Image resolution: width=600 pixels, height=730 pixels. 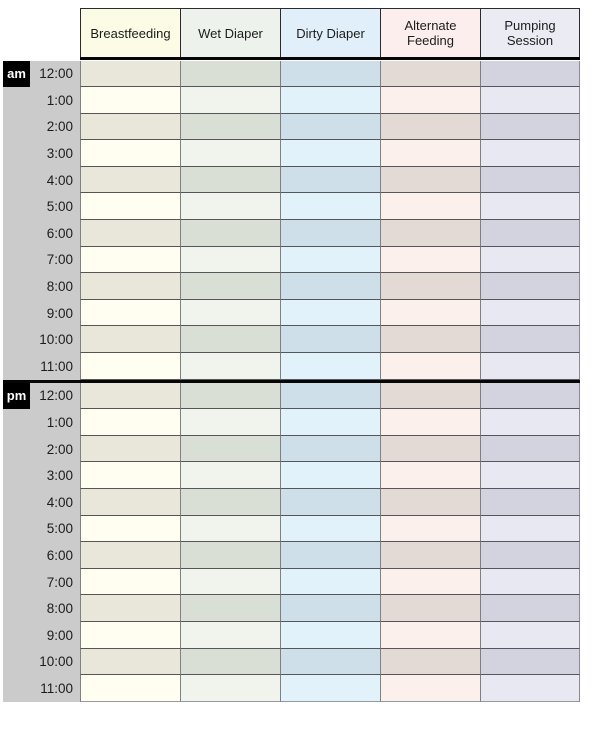 I want to click on time-cell: 3:00, so click(x=41, y=475).